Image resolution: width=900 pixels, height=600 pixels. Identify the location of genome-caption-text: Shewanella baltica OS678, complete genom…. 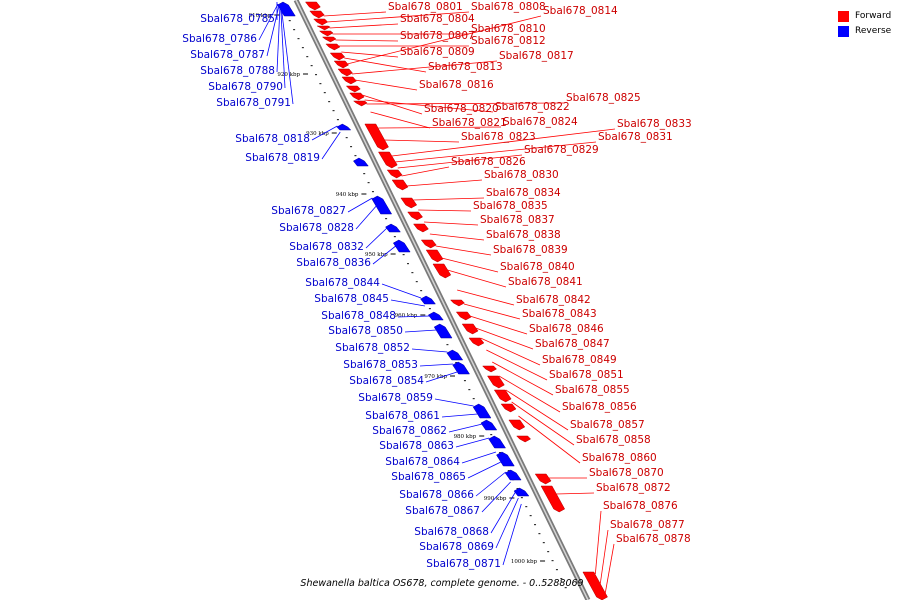
(442, 583).